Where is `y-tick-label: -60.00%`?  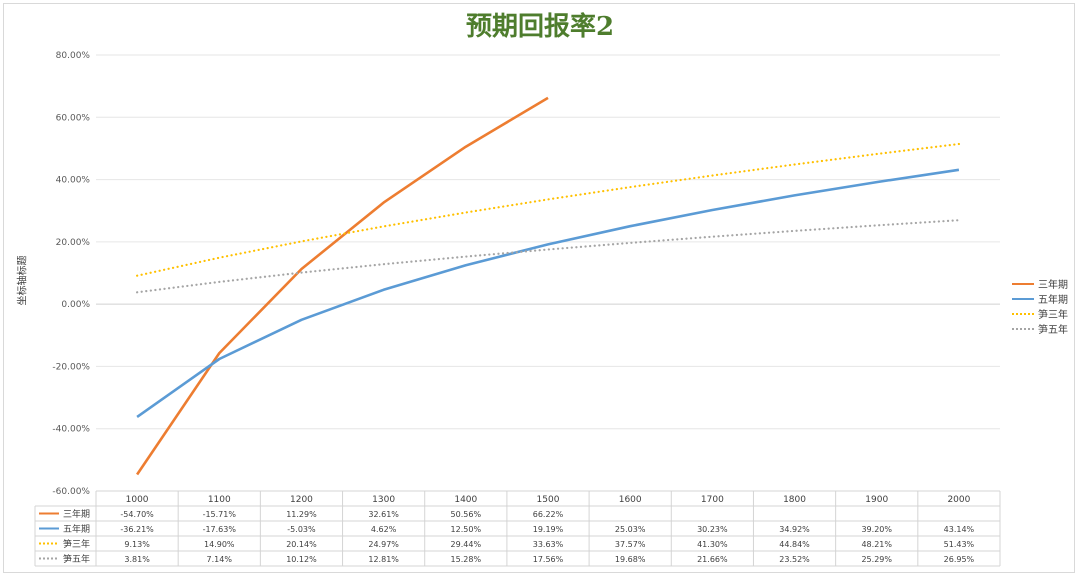
y-tick-label: -60.00% is located at coordinates (71, 492).